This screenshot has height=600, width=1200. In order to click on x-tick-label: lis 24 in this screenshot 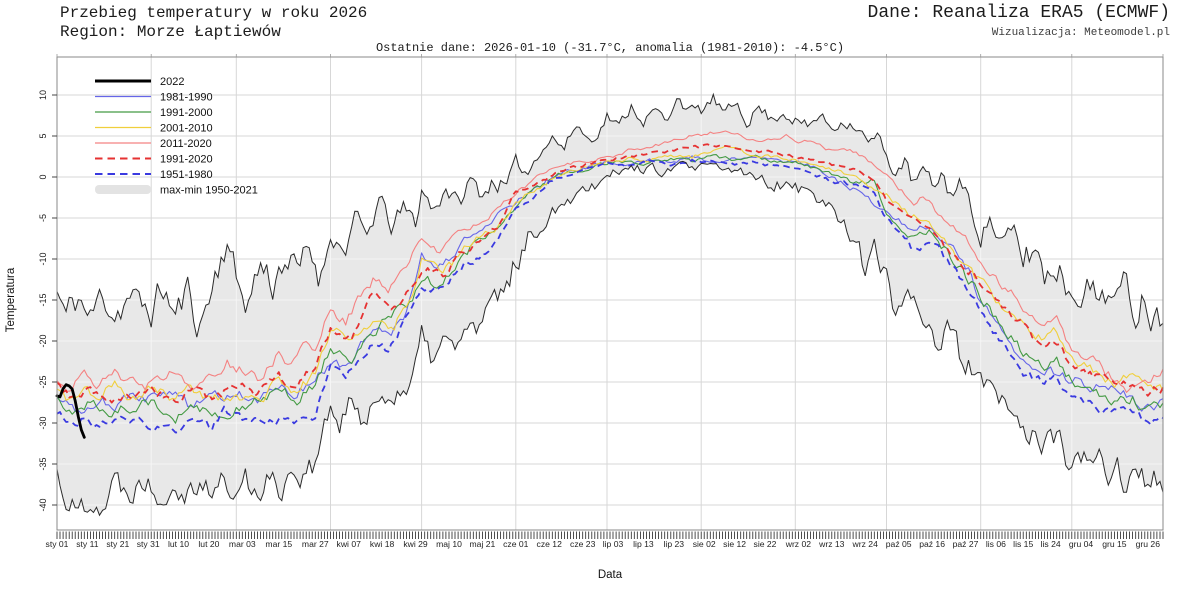, I will do `click(1051, 544)`.